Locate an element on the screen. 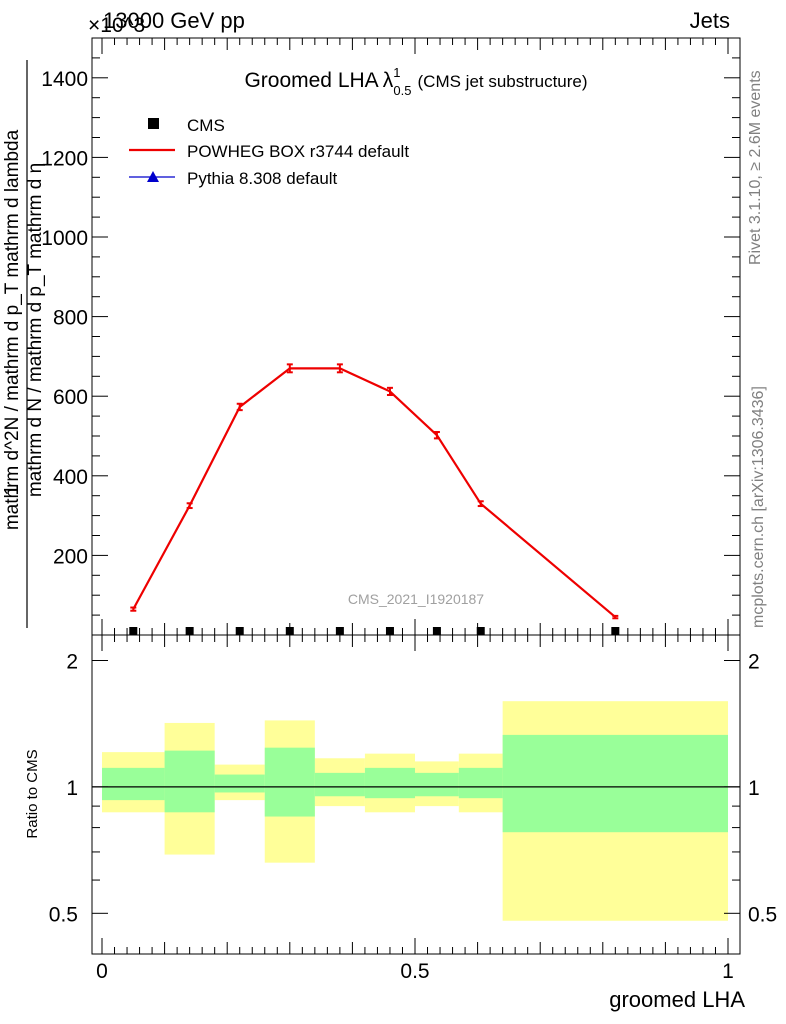  ratio-y-tick-label-right: 0.5 is located at coordinates (762, 914).